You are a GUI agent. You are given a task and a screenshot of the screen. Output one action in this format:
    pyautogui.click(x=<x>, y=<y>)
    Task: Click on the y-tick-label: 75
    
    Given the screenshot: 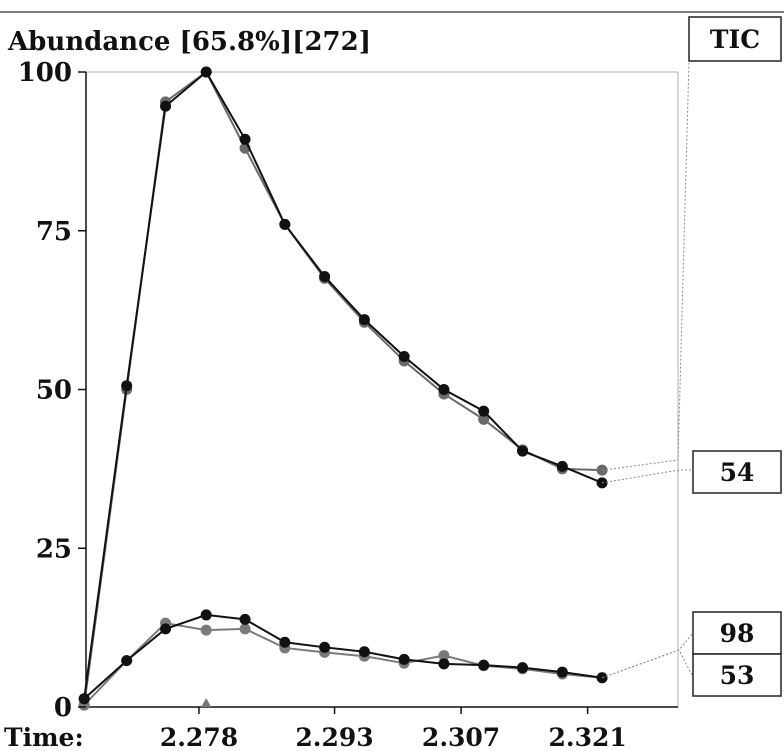 What is the action you would take?
    pyautogui.click(x=54, y=232)
    